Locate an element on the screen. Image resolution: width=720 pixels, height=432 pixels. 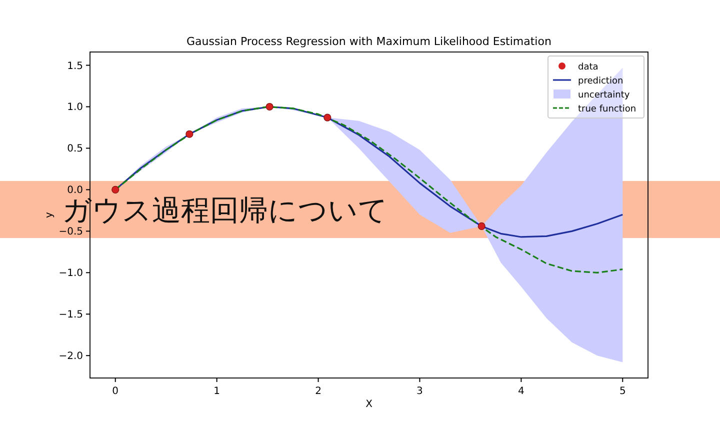
y-tick-label: −1.5 is located at coordinates (70, 315).